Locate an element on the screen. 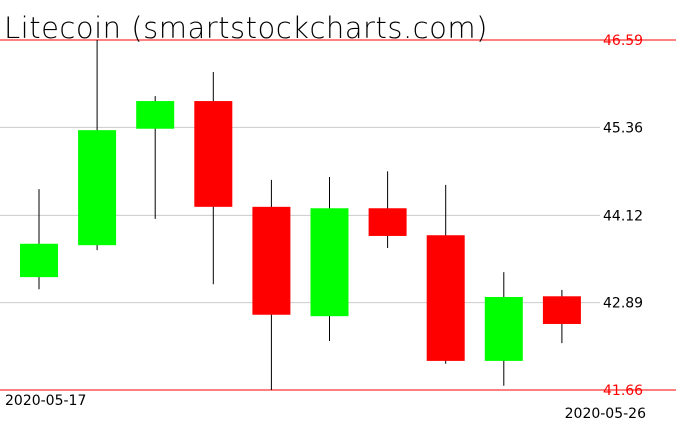  y-tick-label: 41.66 is located at coordinates (623, 391).